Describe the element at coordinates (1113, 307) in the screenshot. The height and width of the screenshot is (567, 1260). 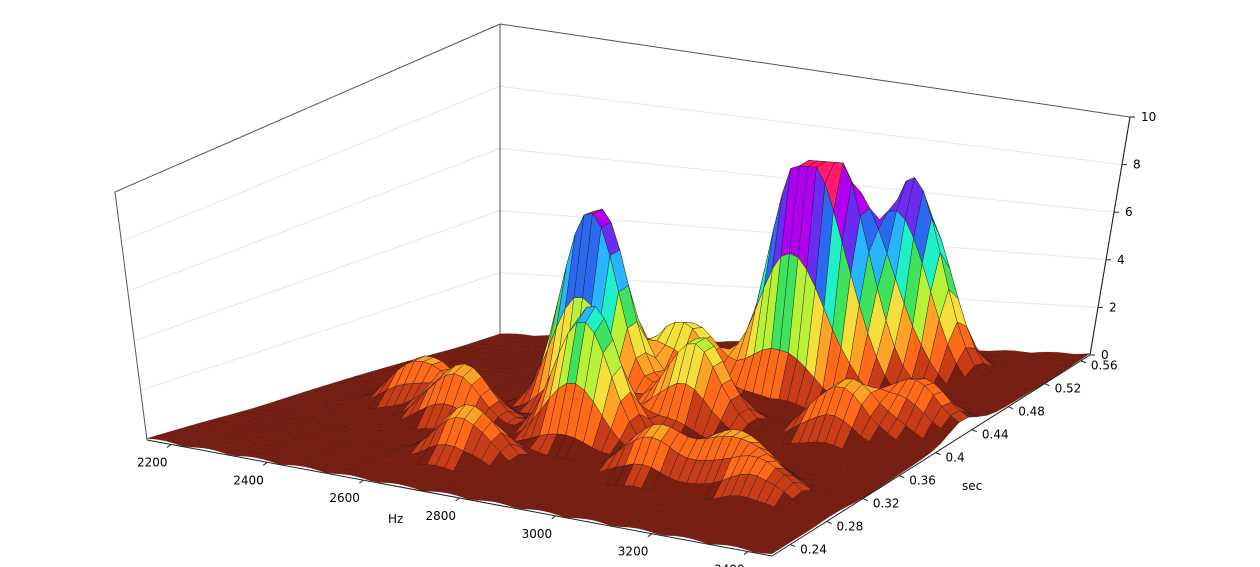
I see `z-tick-label: 2` at that location.